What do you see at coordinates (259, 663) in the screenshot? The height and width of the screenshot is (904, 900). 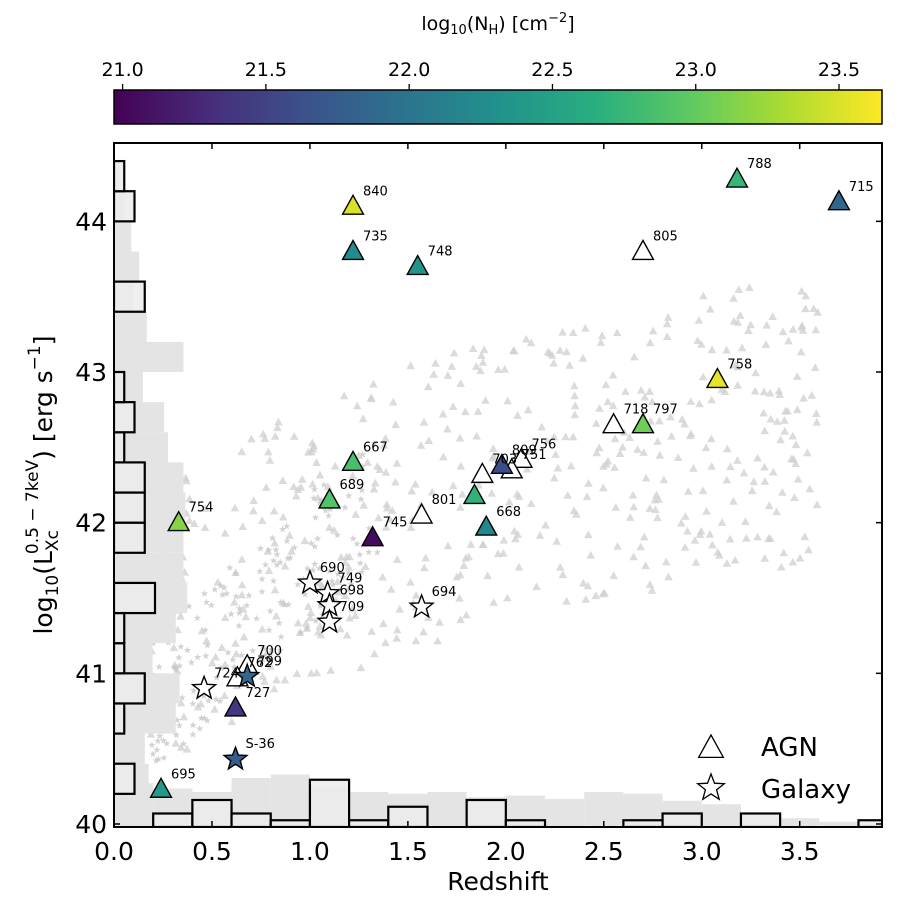 I see `source-label: 762` at bounding box center [259, 663].